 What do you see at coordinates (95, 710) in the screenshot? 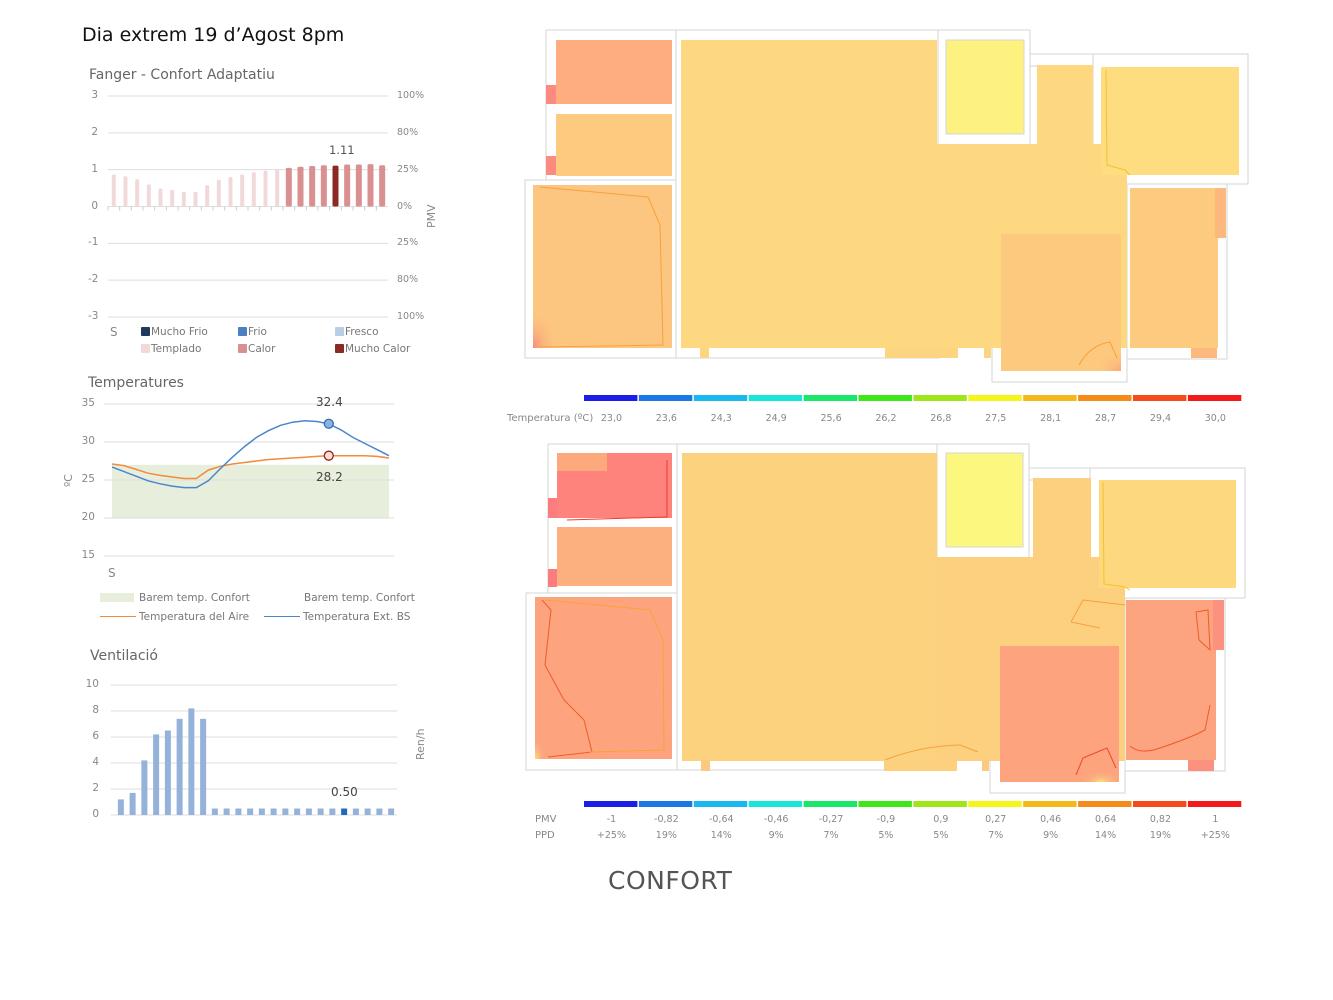
I see `y-tick-label: 8` at bounding box center [95, 710].